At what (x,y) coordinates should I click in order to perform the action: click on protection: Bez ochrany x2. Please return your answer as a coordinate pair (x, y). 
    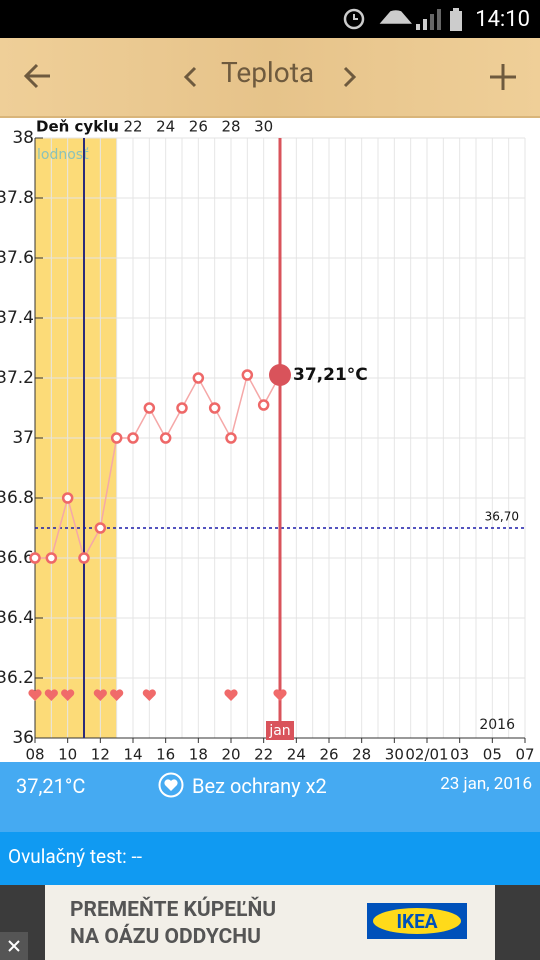
    Looking at the image, I should click on (259, 786).